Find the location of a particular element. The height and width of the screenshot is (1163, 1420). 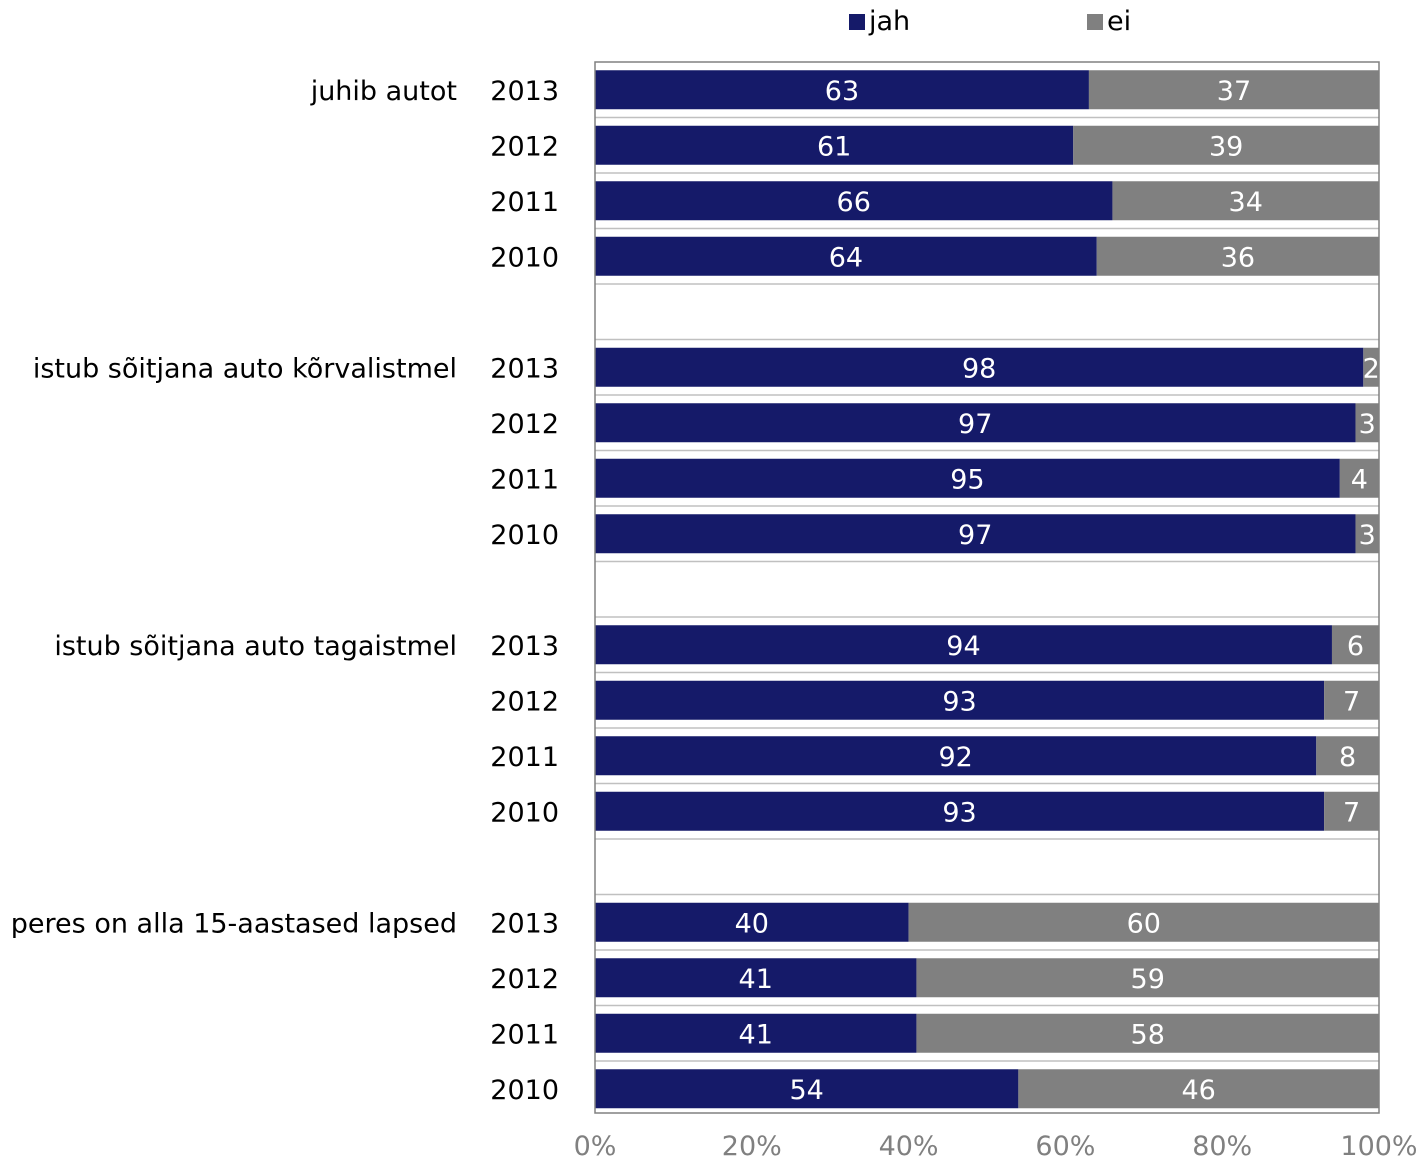

data-label-jah: 98 is located at coordinates (979, 368).